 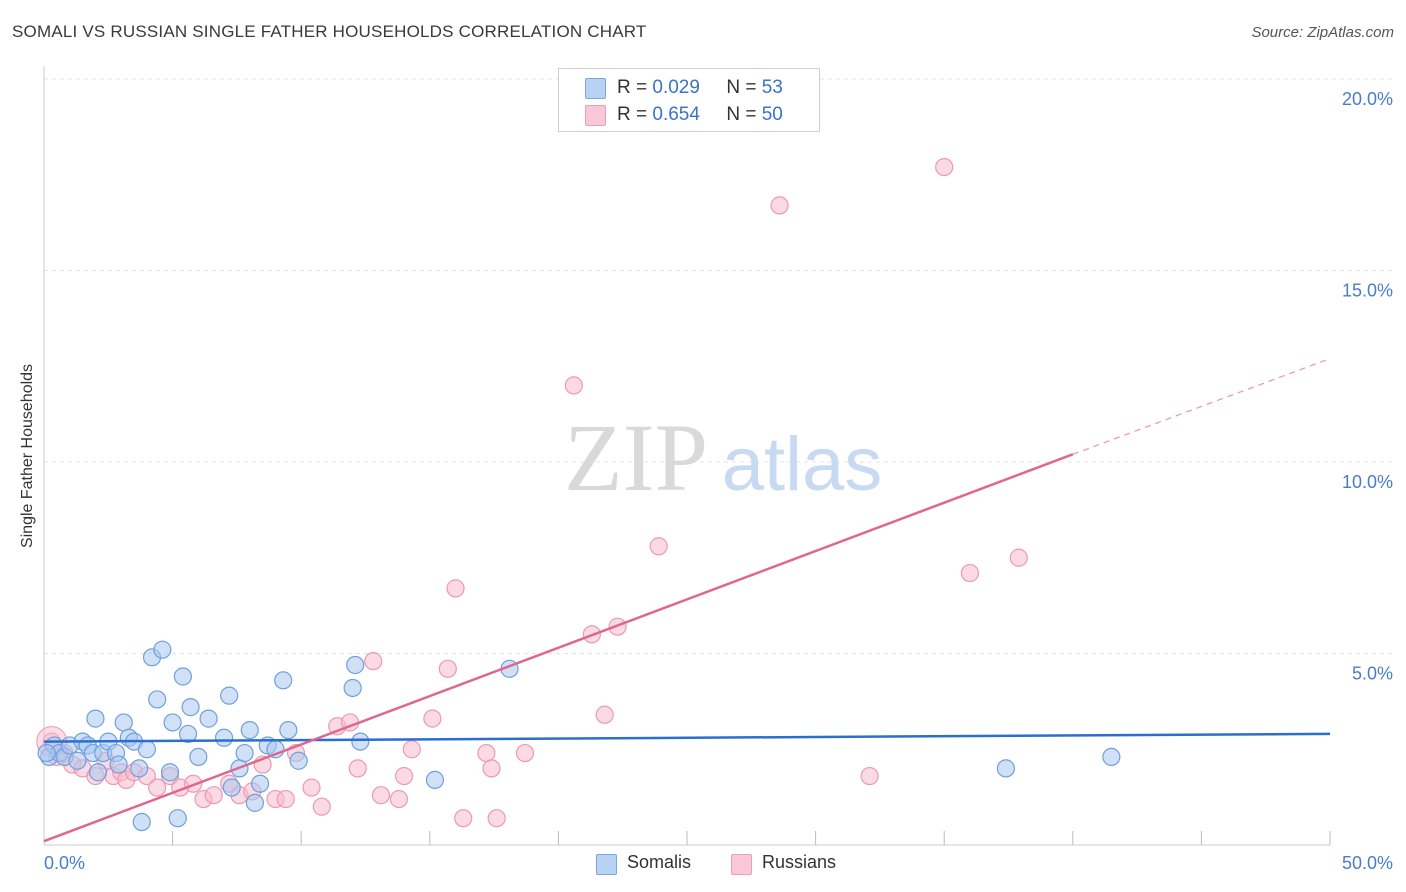 I want to click on somalis-n-value: 53, so click(x=772, y=87).